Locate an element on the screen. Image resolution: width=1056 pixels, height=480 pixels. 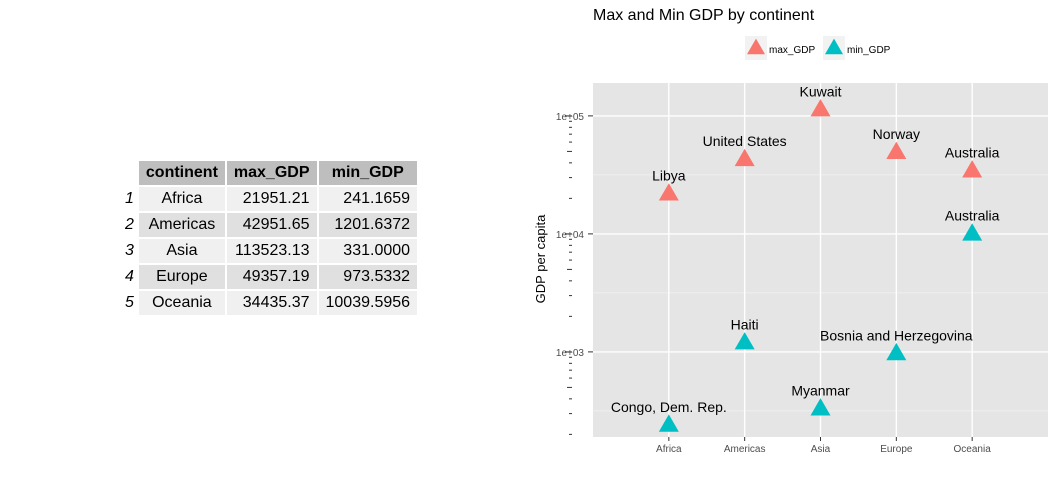
row-number: 5 is located at coordinates (129, 302).